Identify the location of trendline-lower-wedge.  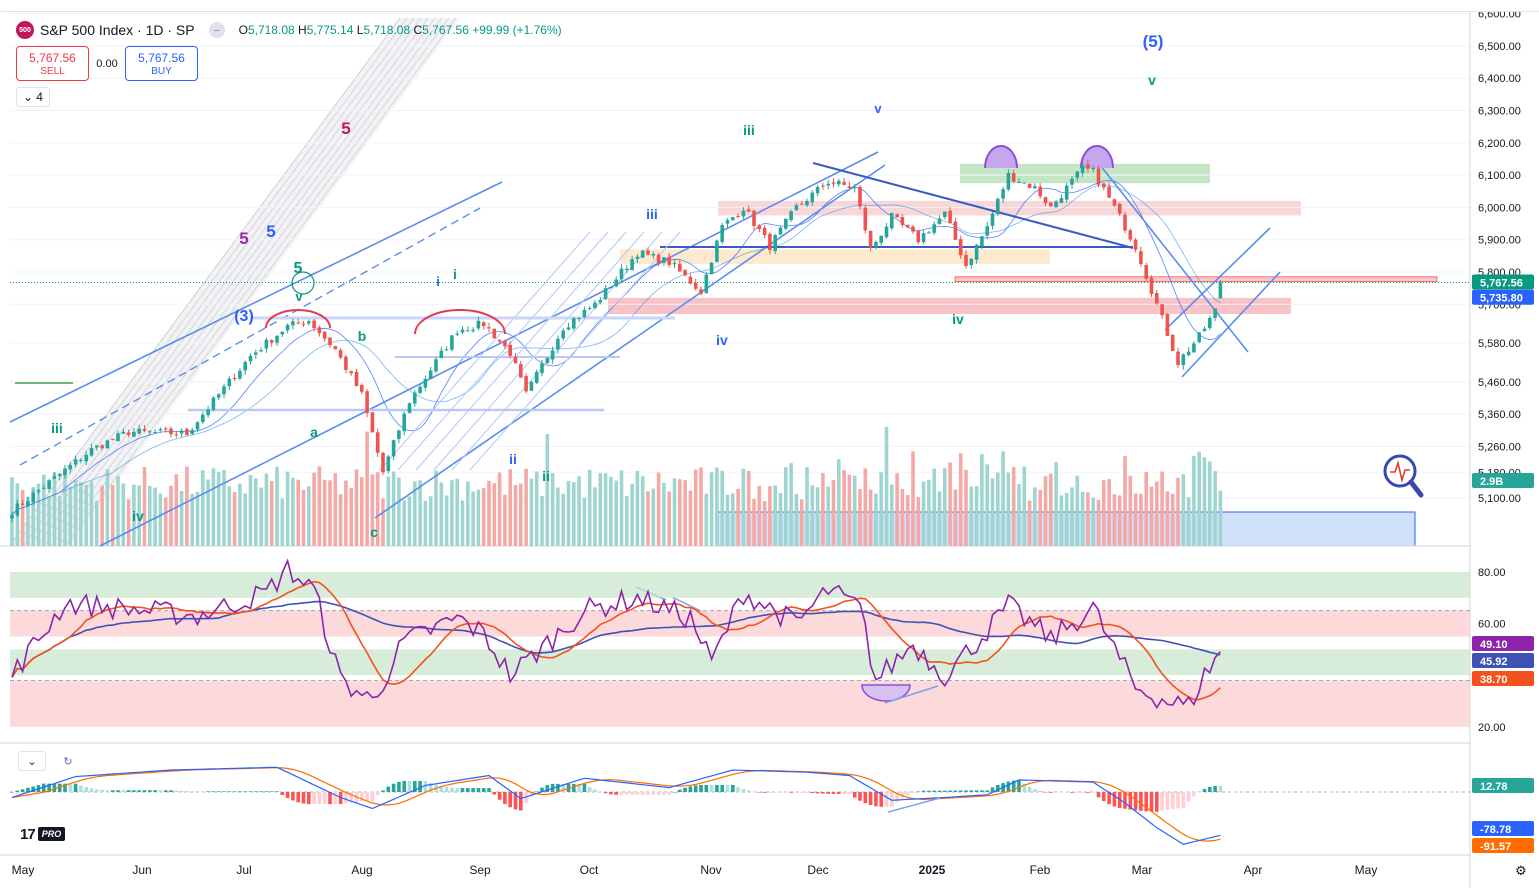
(1231, 324).